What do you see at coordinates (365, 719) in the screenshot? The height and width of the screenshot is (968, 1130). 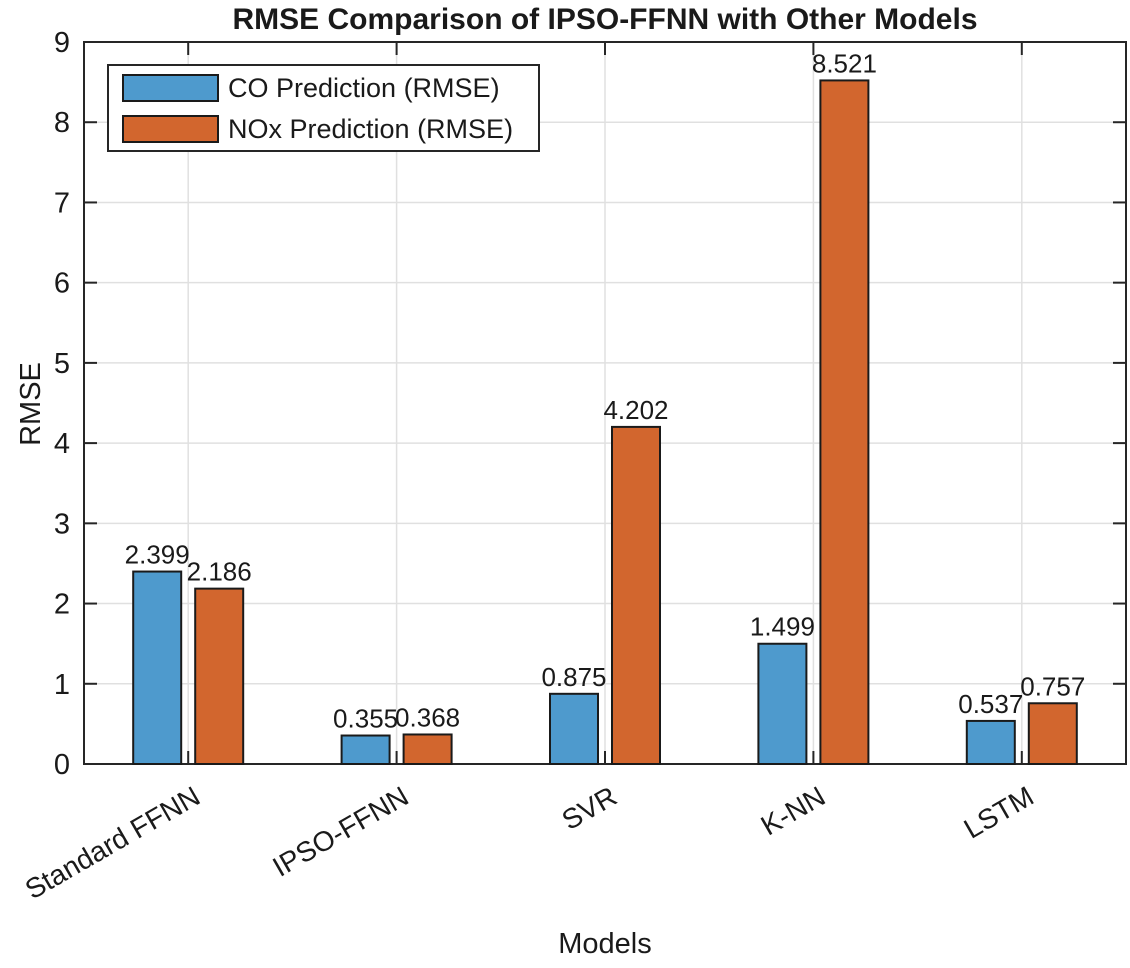 I see `bar-value-label: 0.355` at bounding box center [365, 719].